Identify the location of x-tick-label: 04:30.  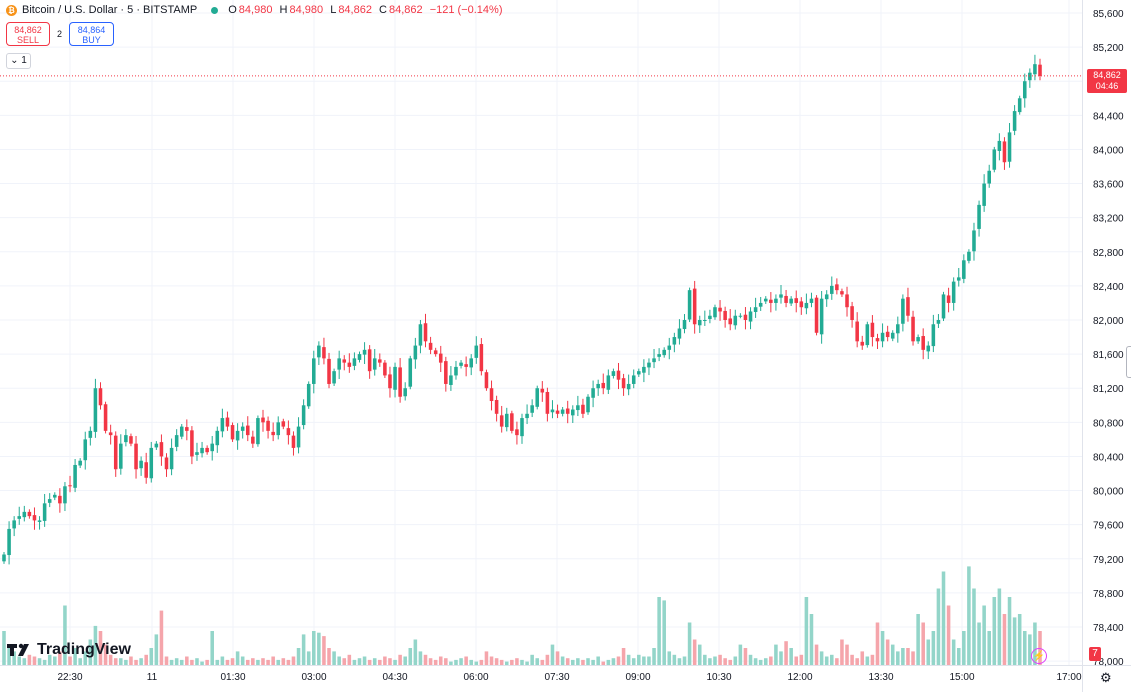
(394, 677).